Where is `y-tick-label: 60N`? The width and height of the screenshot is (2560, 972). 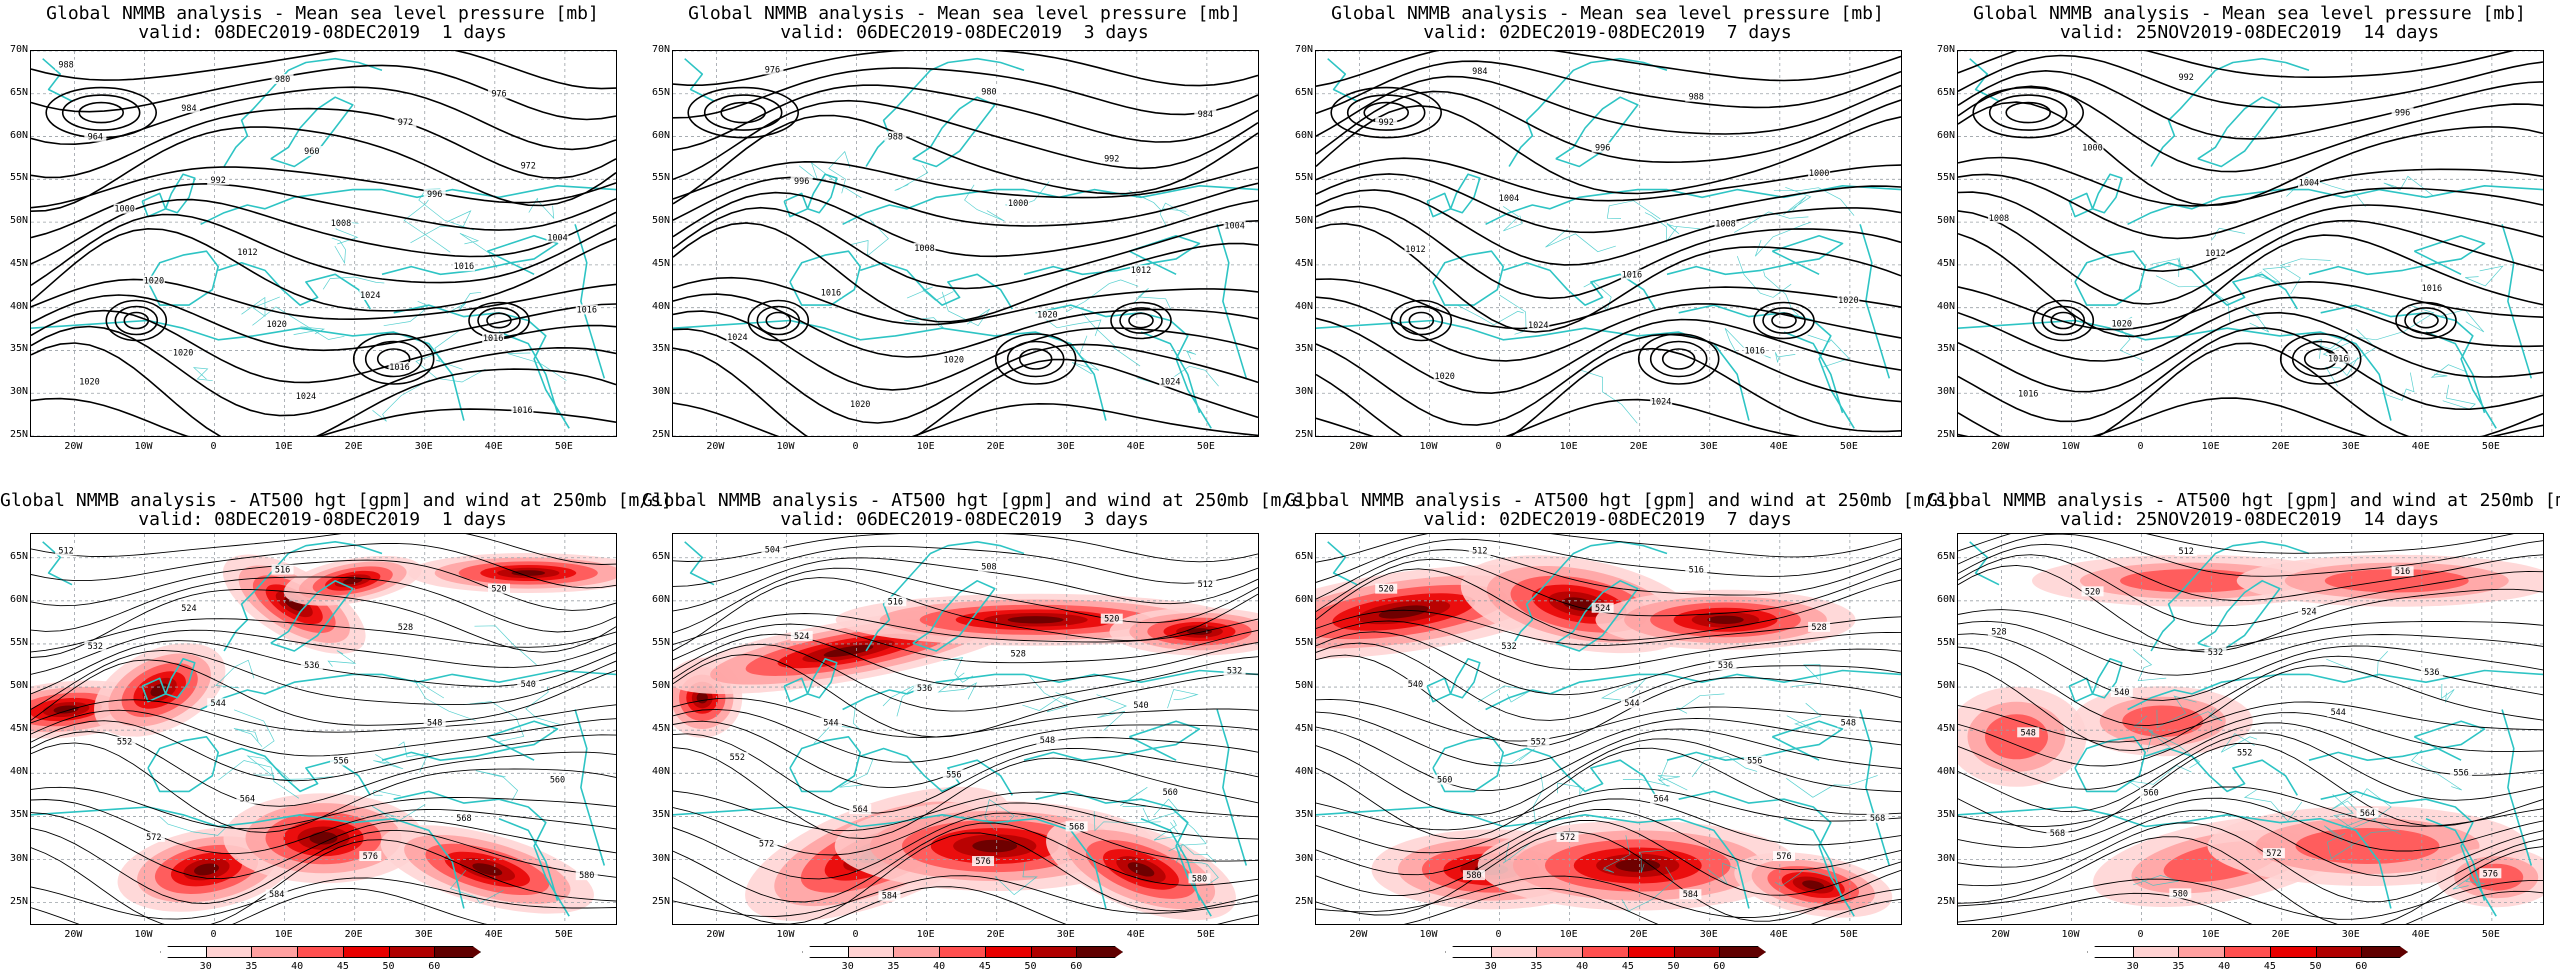
y-tick-label: 60N is located at coordinates (1303, 135).